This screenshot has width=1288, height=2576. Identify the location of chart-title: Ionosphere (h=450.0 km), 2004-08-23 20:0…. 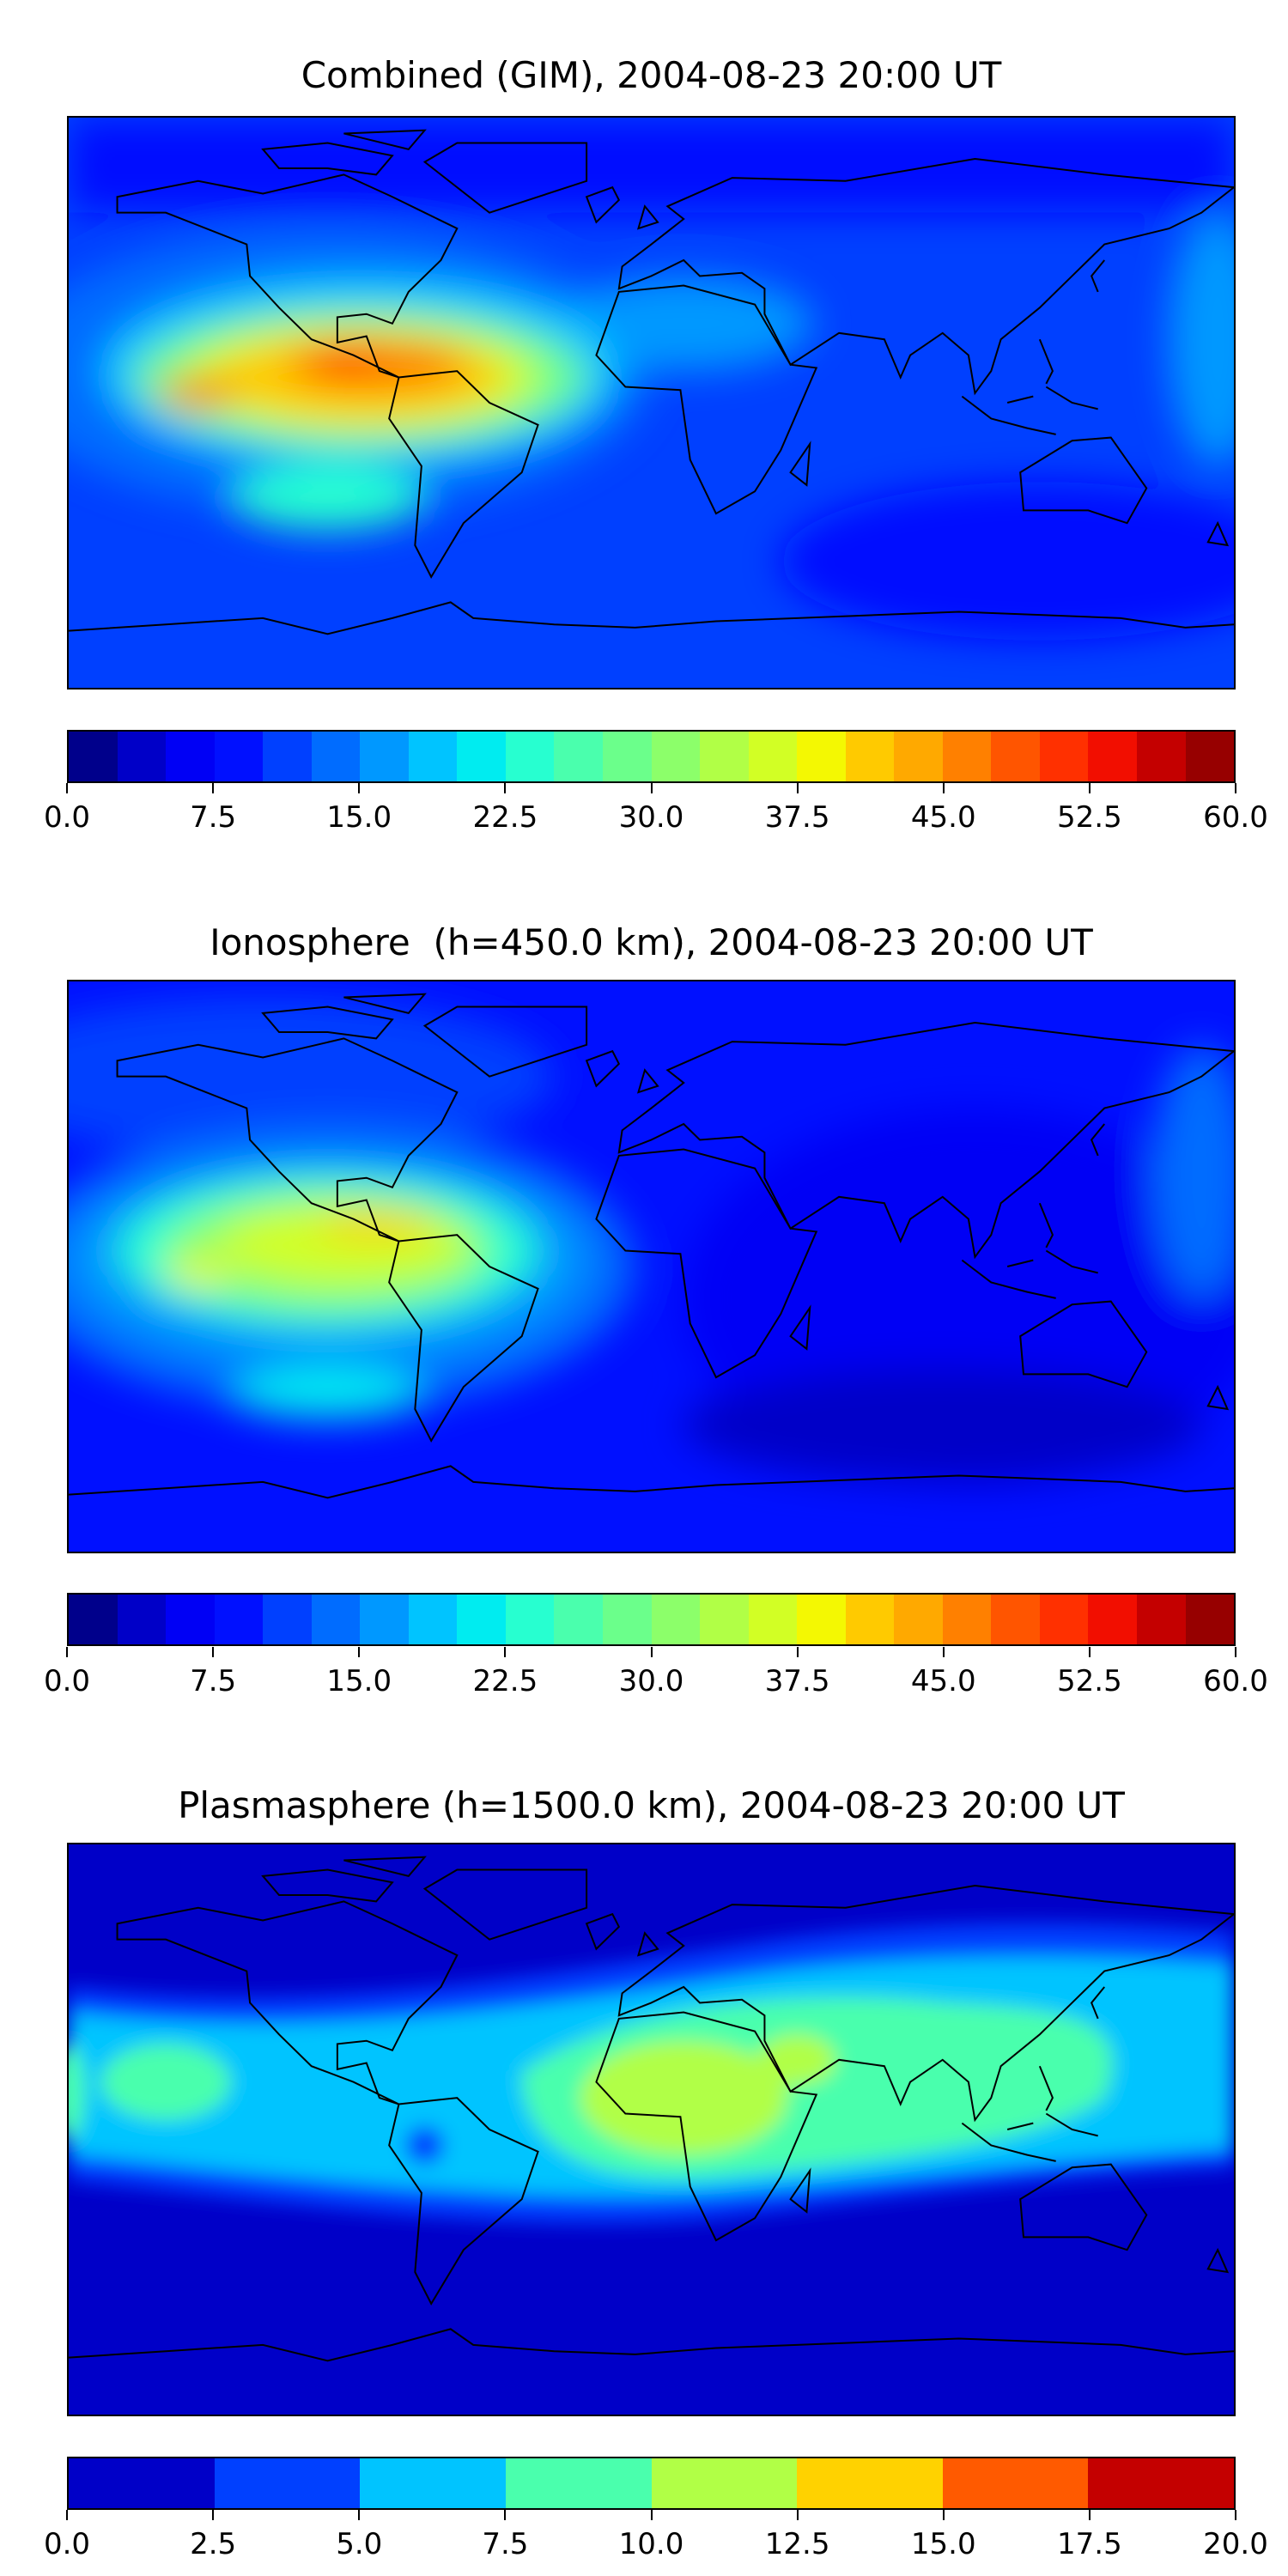
(651, 942).